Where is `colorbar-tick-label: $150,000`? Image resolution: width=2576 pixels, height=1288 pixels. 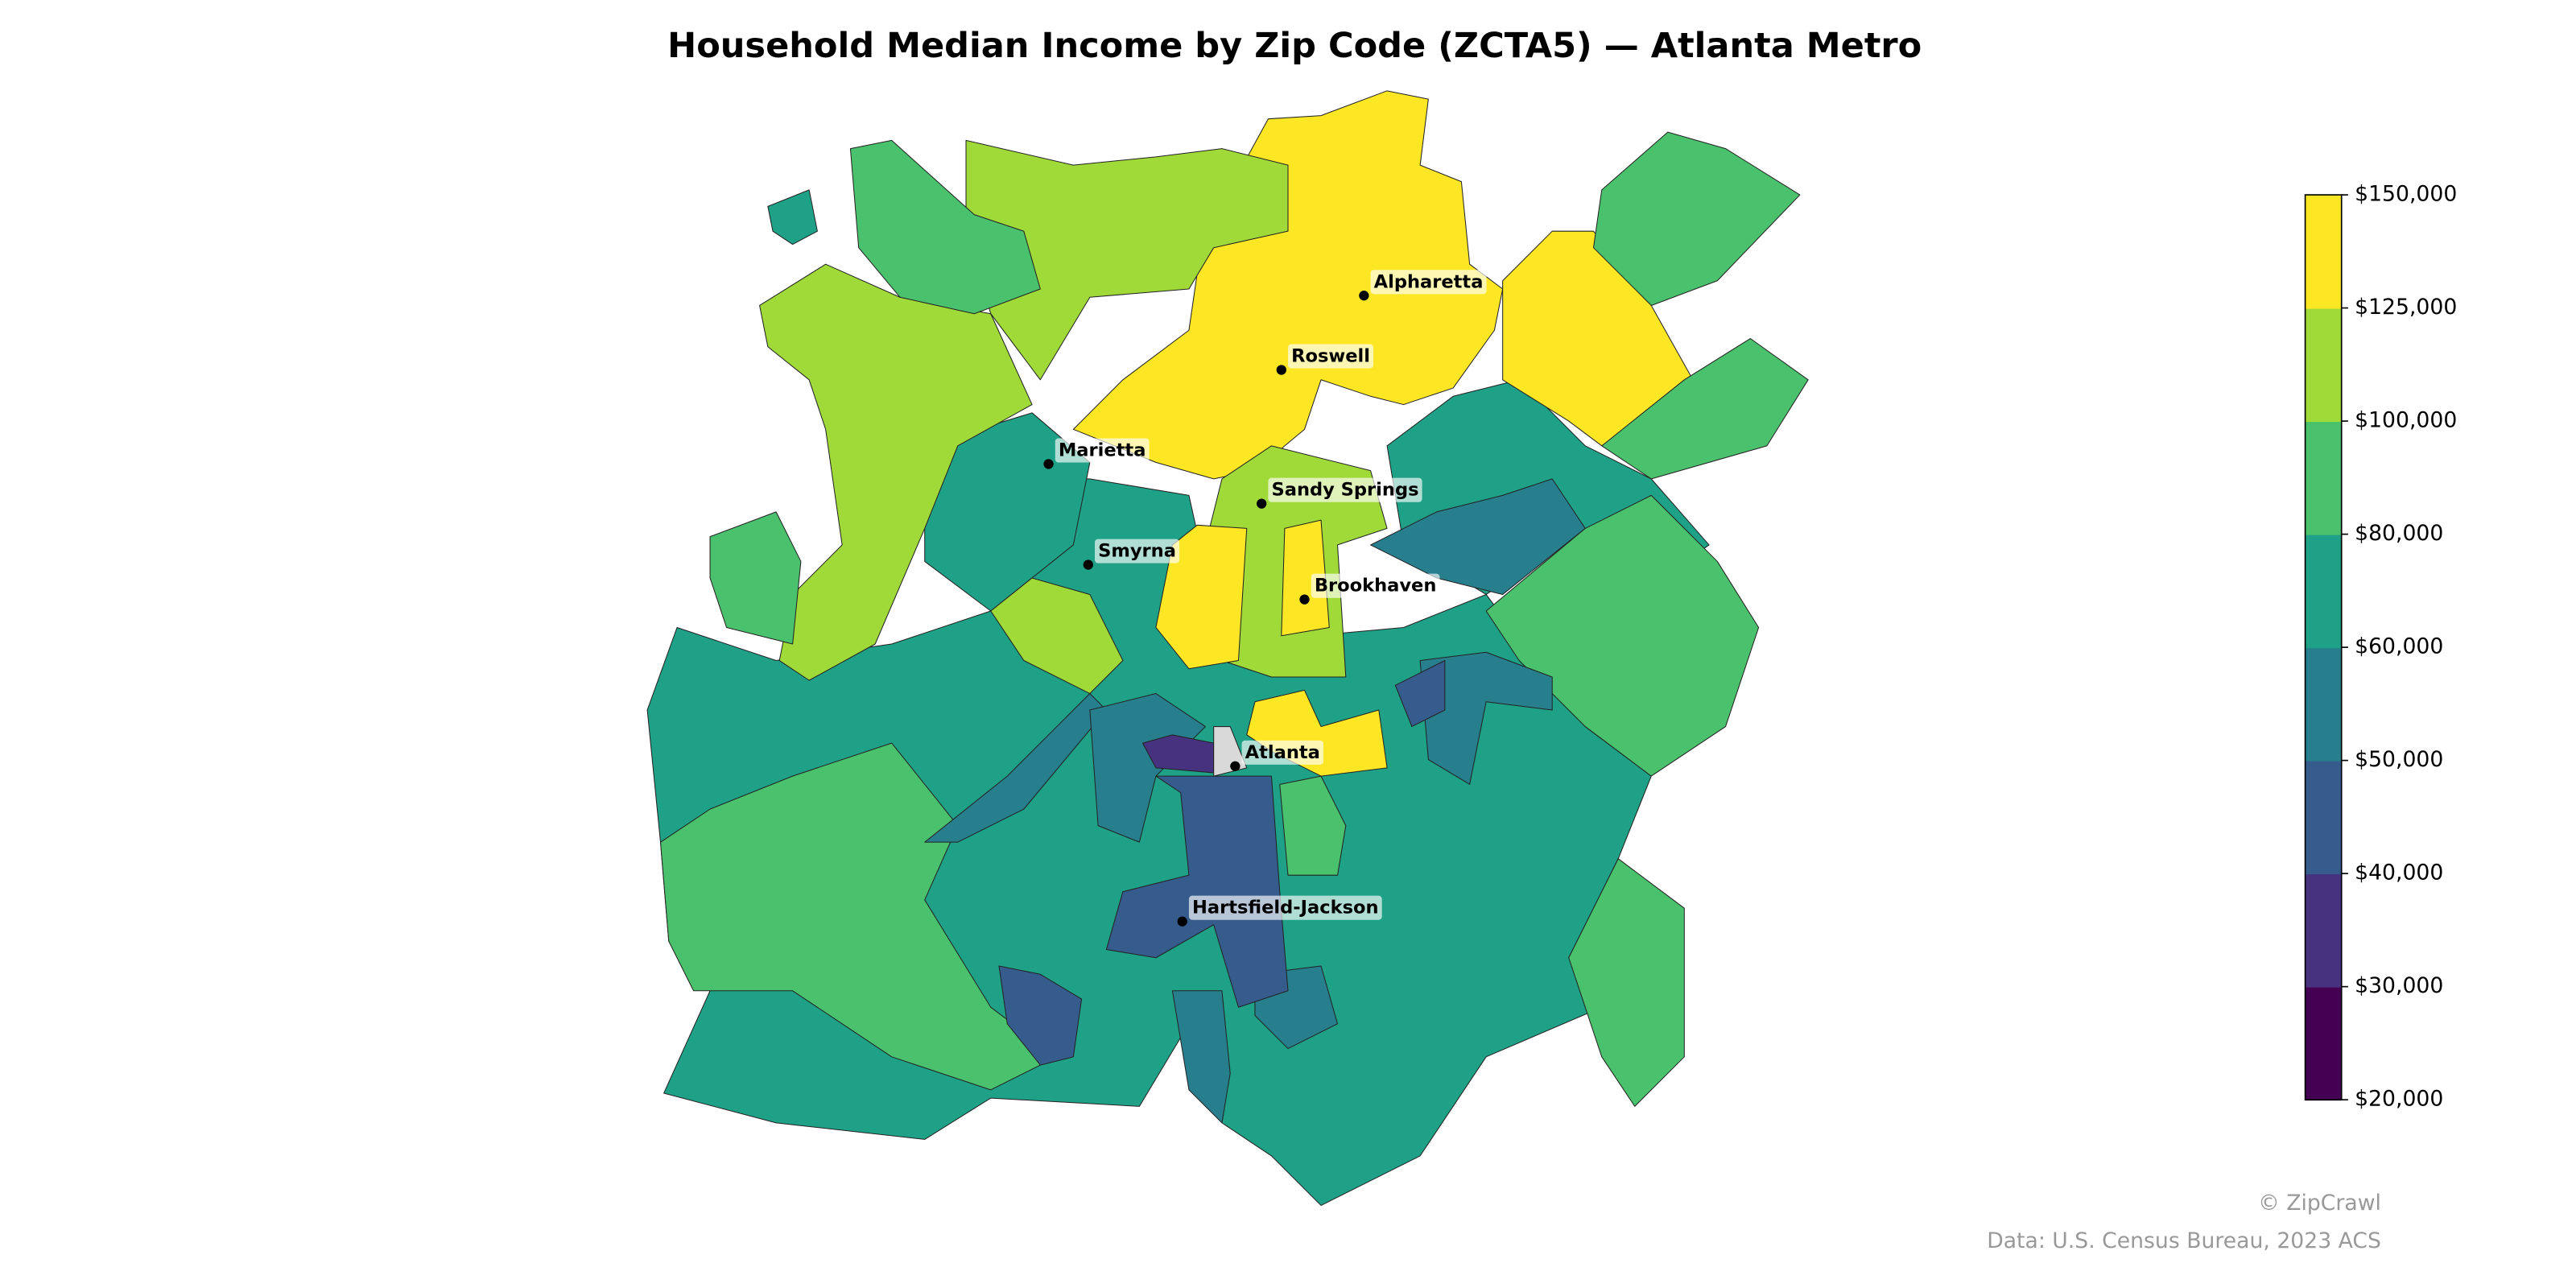
colorbar-tick-label: $150,000 is located at coordinates (2406, 194).